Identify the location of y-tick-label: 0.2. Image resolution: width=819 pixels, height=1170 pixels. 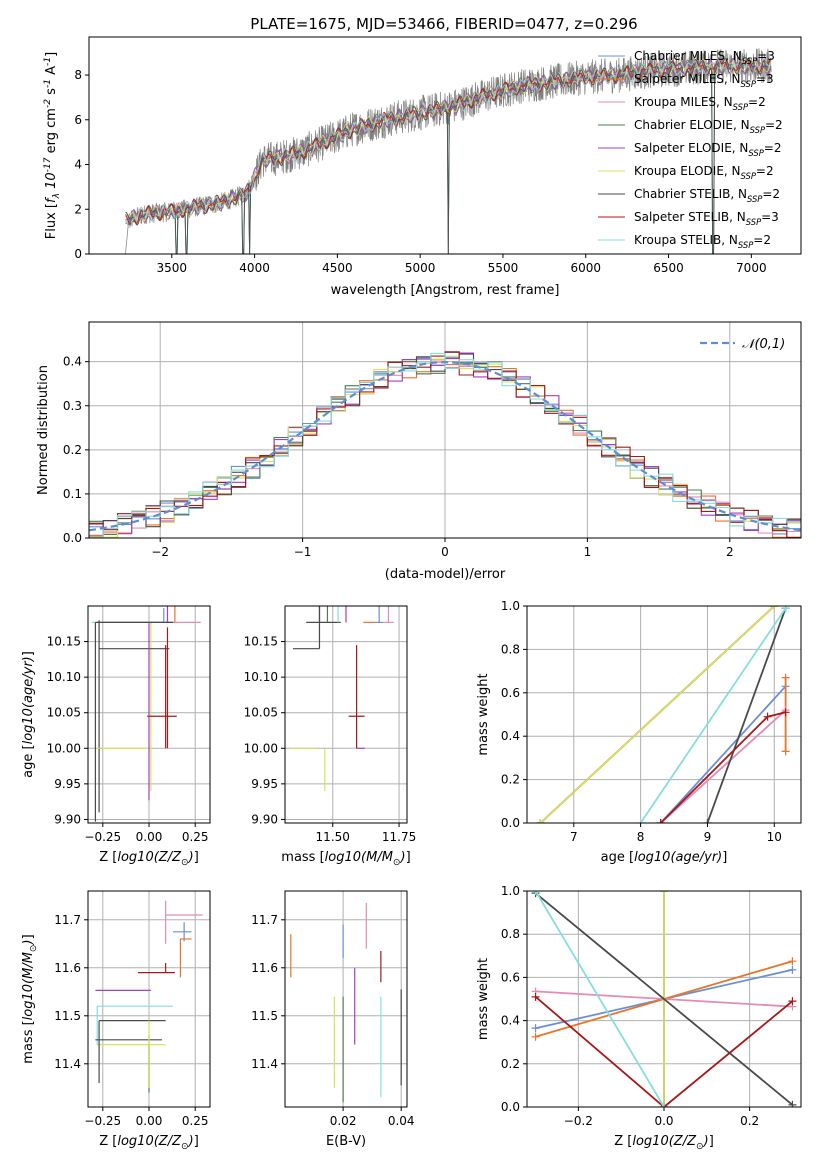
(72, 450).